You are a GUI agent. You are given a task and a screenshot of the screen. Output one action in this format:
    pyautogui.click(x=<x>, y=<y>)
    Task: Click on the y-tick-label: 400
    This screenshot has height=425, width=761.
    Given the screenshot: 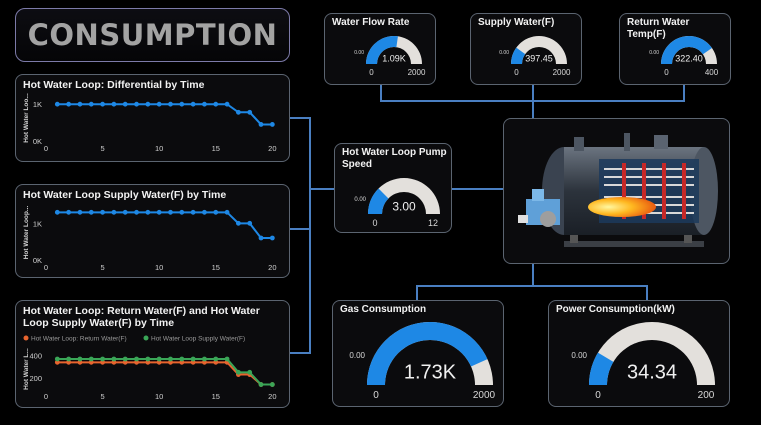 What is the action you would take?
    pyautogui.click(x=35, y=356)
    